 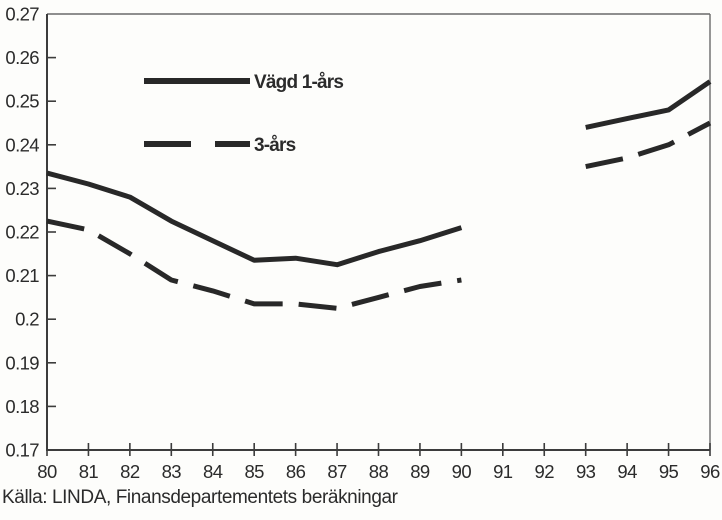 I want to click on x-tick-label-85: 85, so click(x=254, y=471).